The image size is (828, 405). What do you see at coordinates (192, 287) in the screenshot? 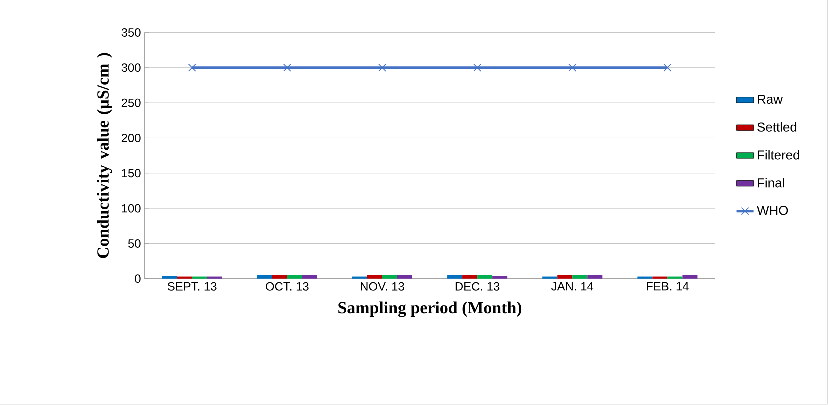
I see `x-tick-label: SEPT. 13` at bounding box center [192, 287].